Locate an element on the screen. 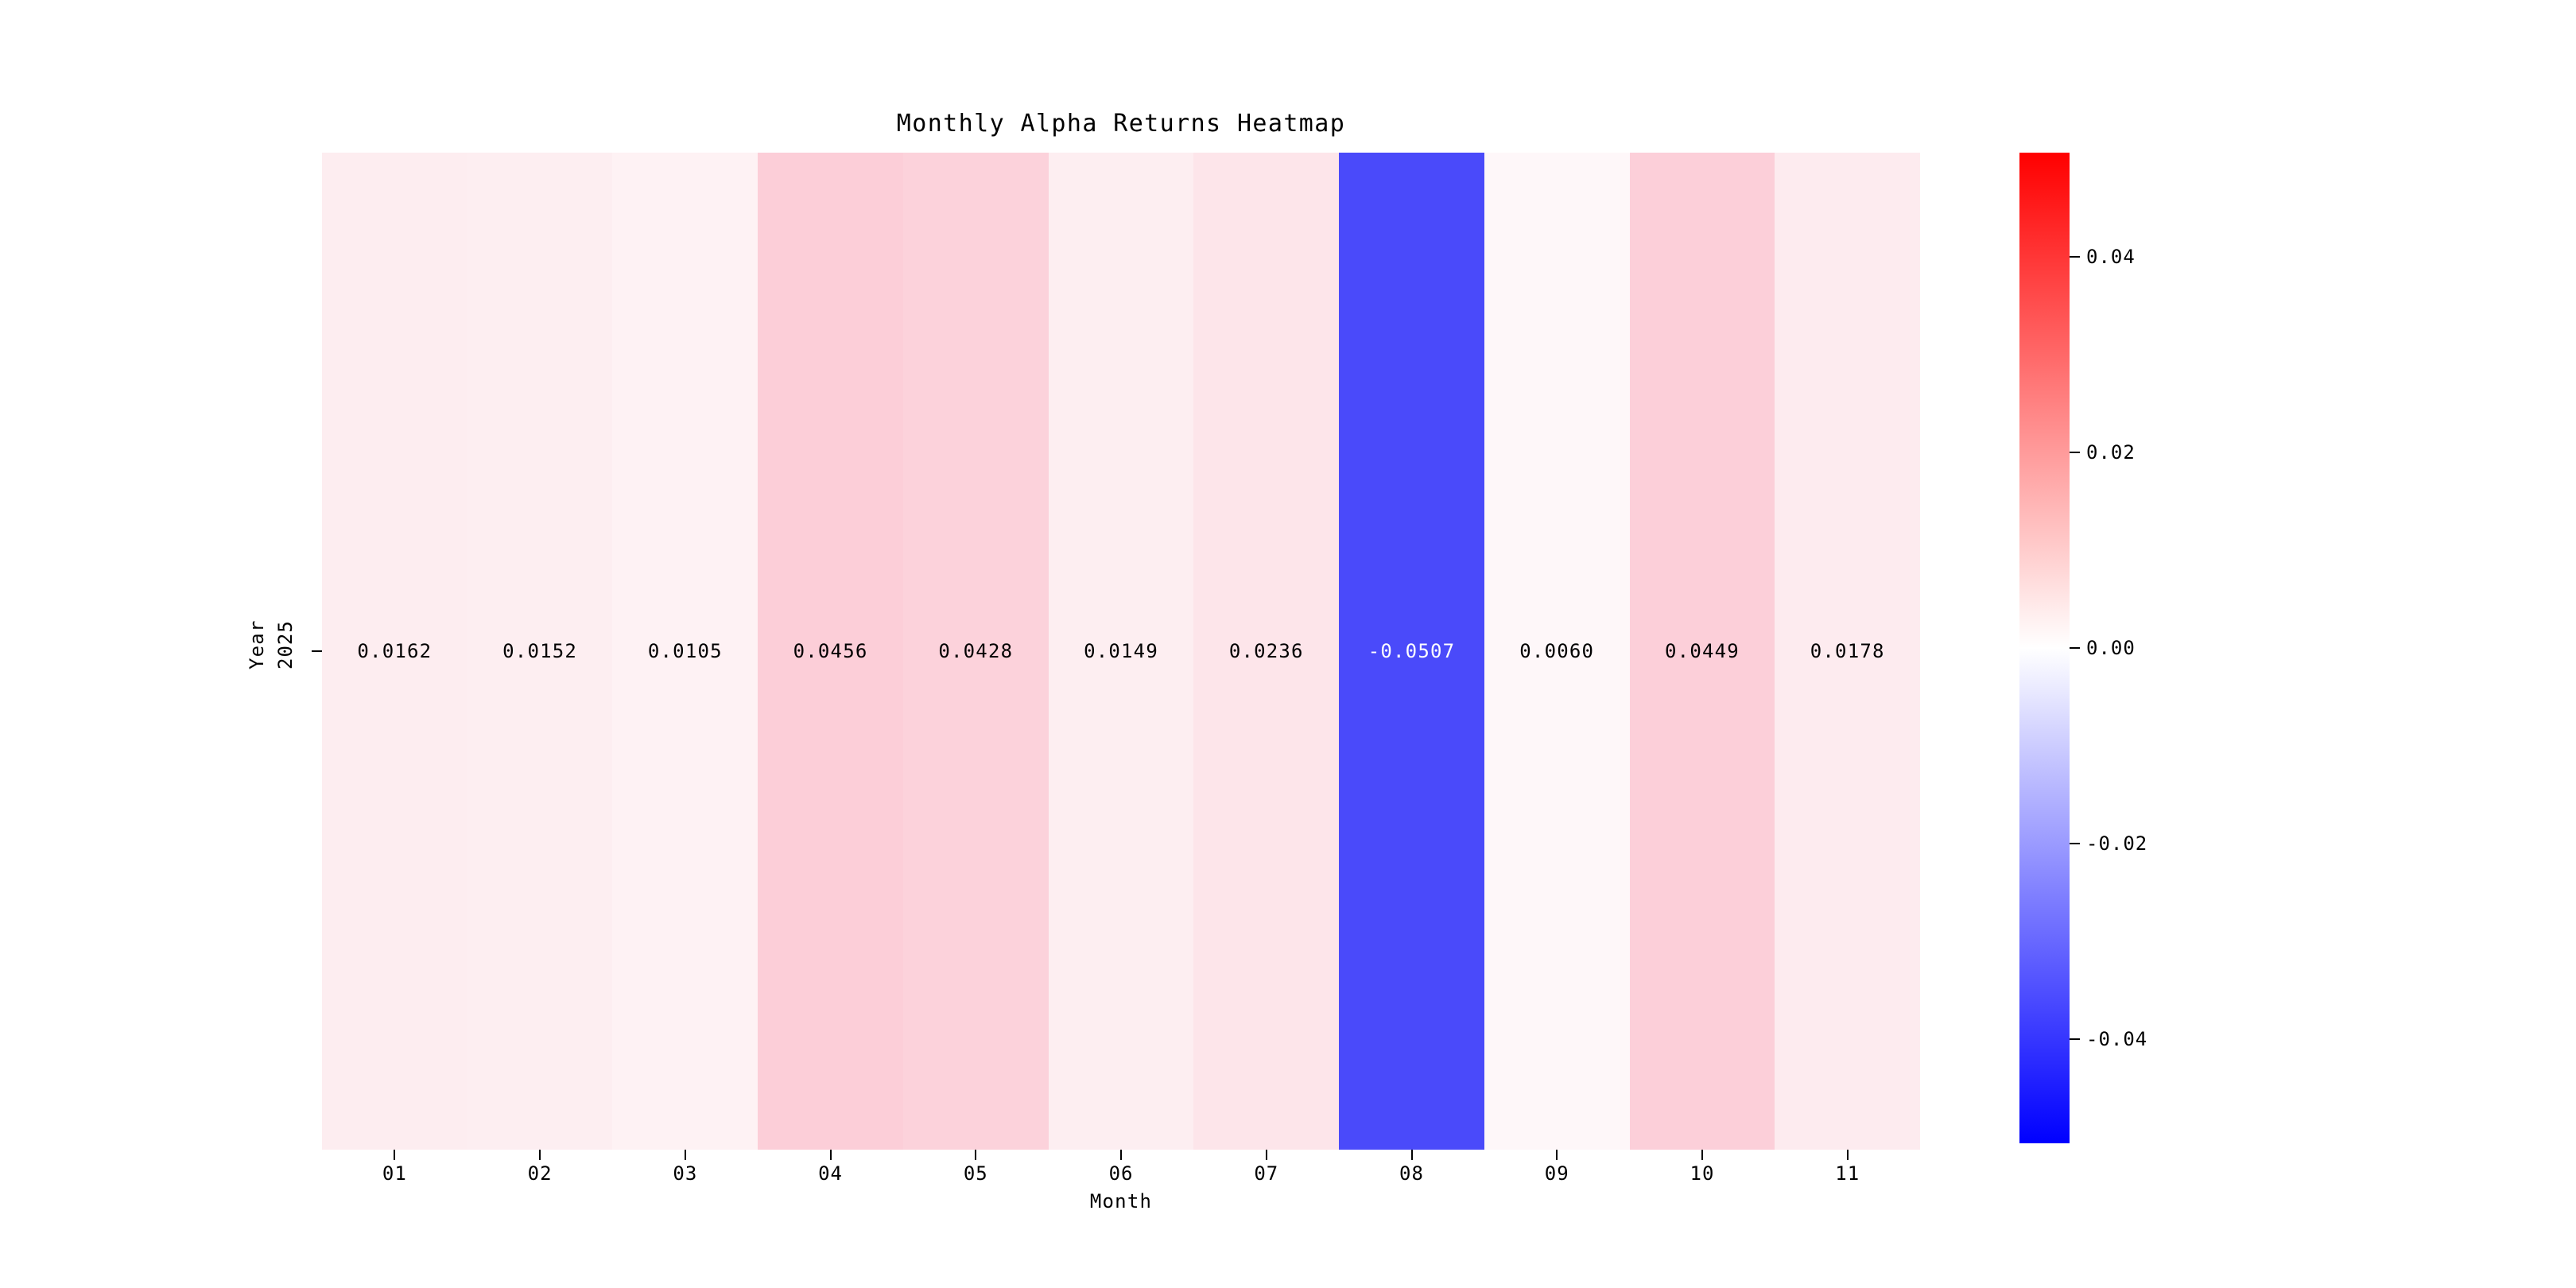 The width and height of the screenshot is (2576, 1288). heatmap-cell: 0.0149 is located at coordinates (1121, 651).